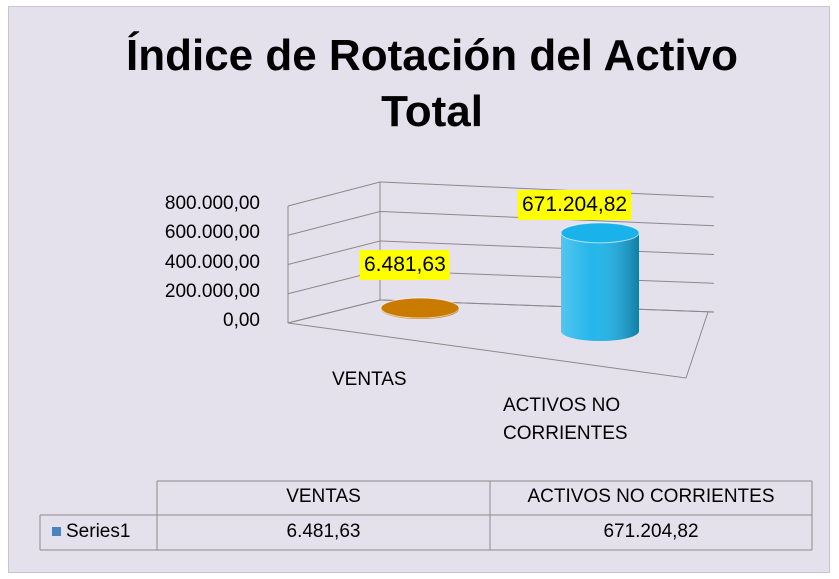  I want to click on y-tick-label: 0,00, so click(241, 320).